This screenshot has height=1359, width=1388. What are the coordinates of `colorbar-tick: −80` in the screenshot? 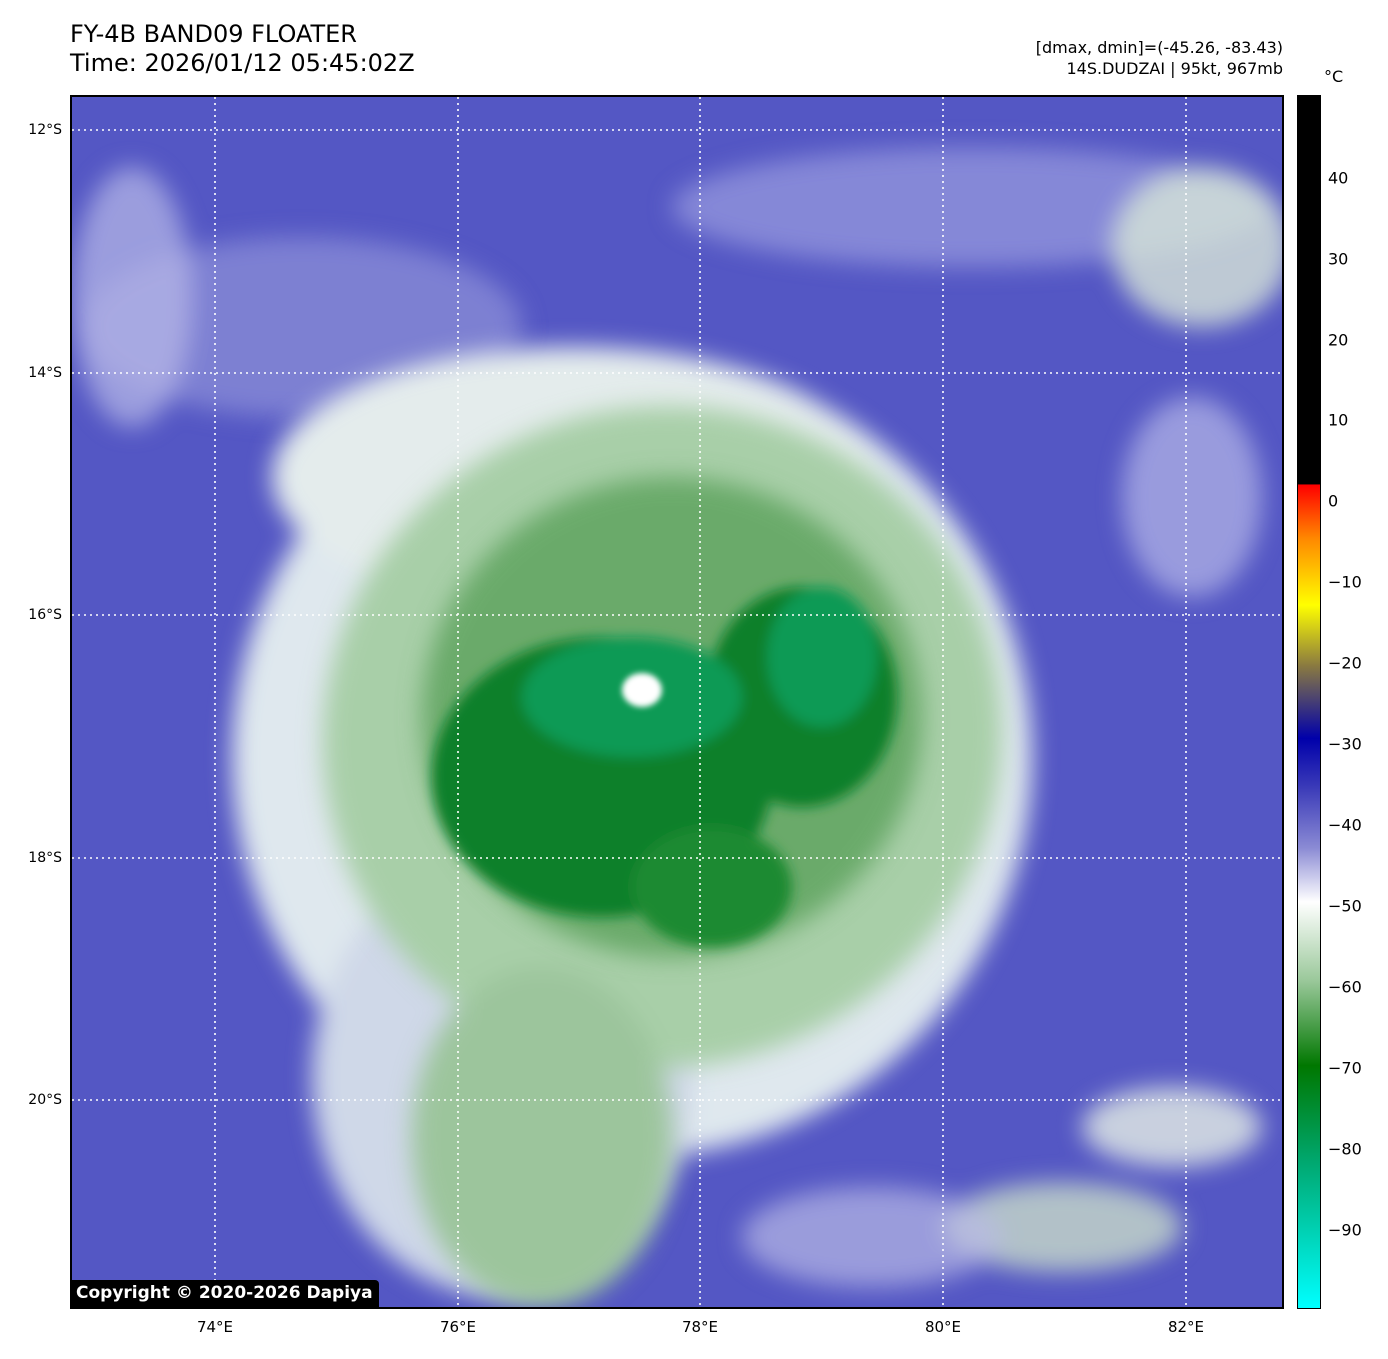 It's located at (1345, 1149).